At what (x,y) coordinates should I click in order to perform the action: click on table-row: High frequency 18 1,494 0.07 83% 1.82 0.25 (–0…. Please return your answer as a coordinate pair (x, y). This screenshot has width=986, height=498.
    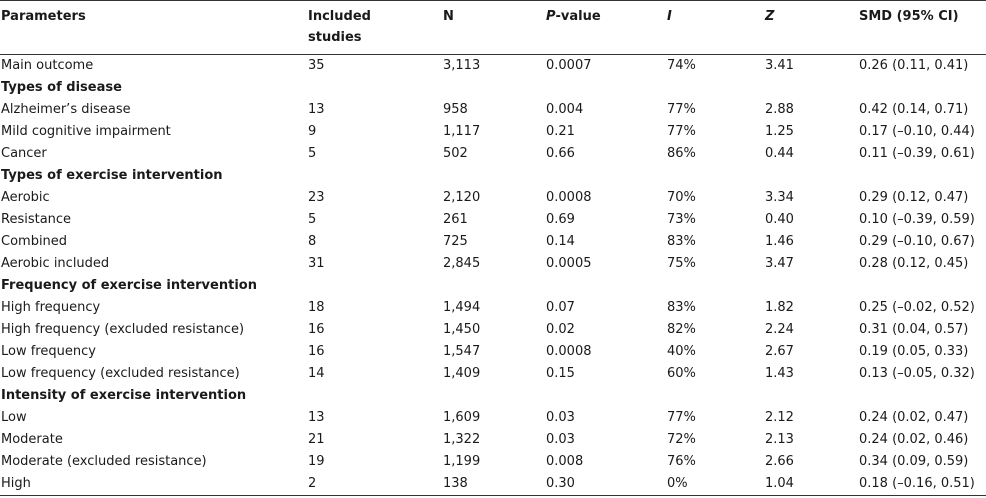
    Looking at the image, I should click on (493, 308).